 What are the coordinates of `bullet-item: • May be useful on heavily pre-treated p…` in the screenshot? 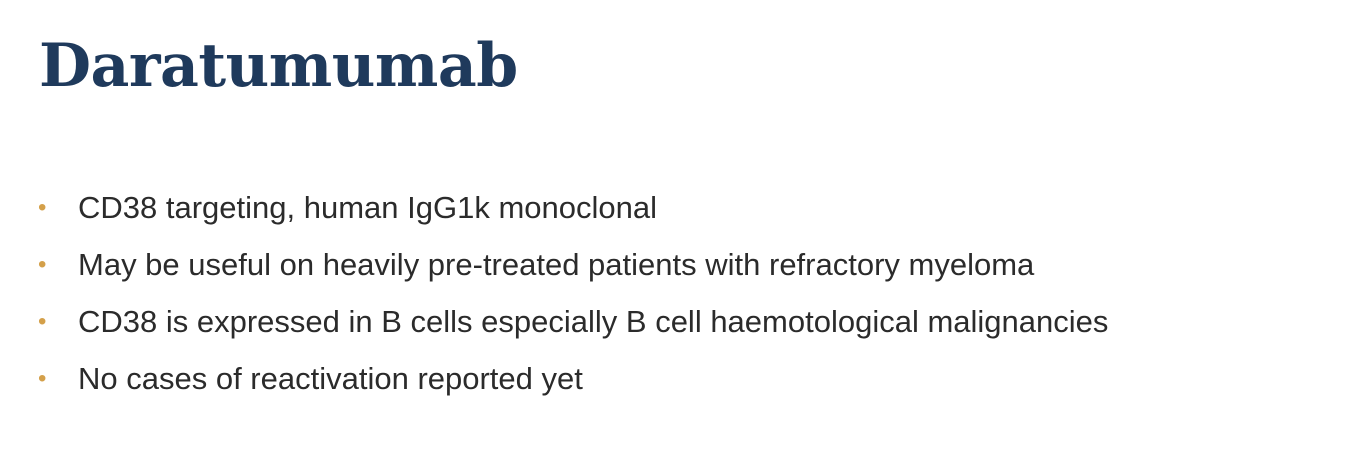 It's located at (688, 271).